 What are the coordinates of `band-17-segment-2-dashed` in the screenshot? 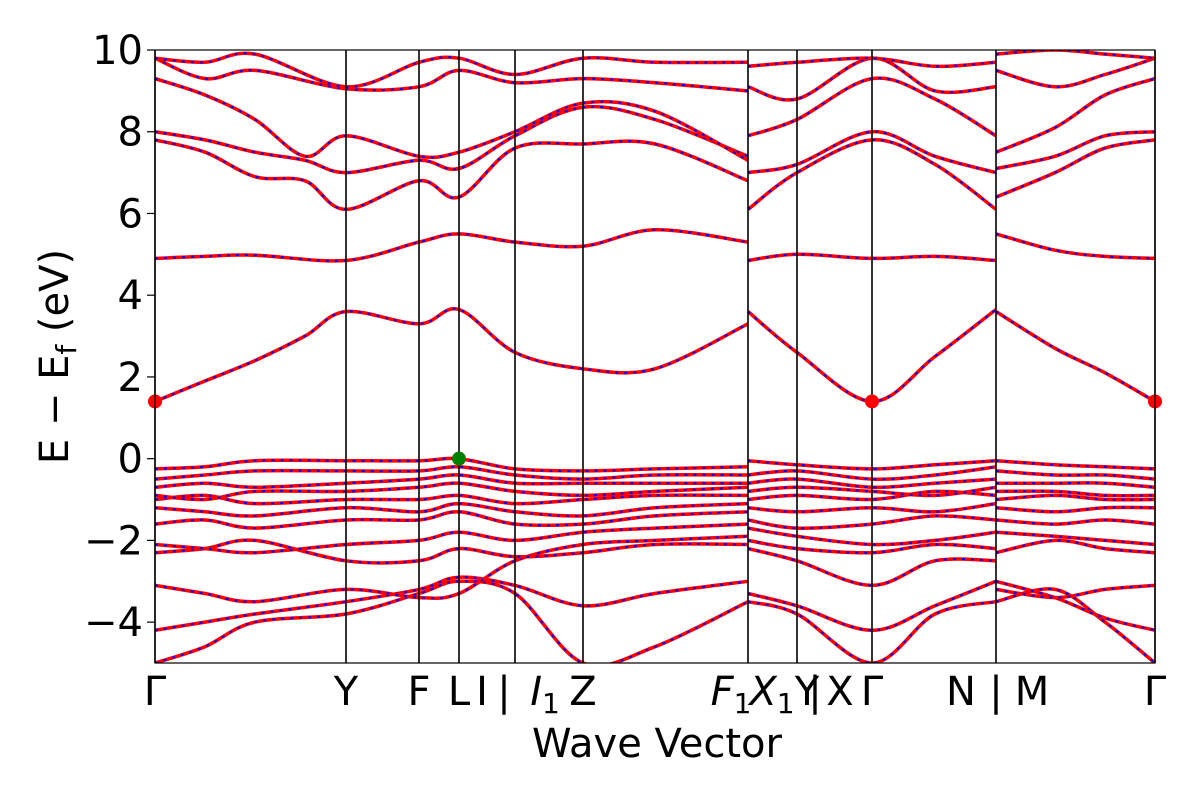 It's located at (1075, 72).